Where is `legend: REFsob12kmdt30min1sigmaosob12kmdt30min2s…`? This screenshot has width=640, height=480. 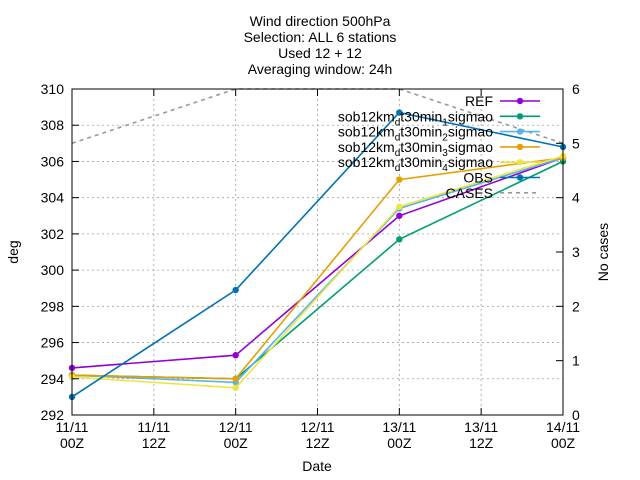 legend: REFsob12kmdt30min1sigmaosob12kmdt30min2s… is located at coordinates (439, 147).